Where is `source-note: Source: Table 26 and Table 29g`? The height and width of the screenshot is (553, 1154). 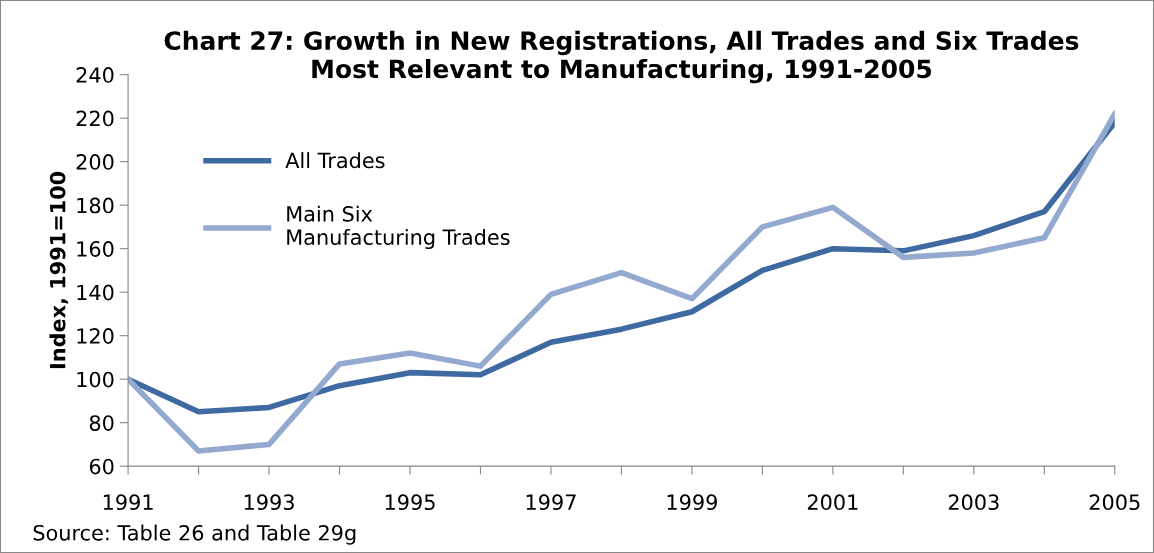
source-note: Source: Table 26 and Table 29g is located at coordinates (194, 534).